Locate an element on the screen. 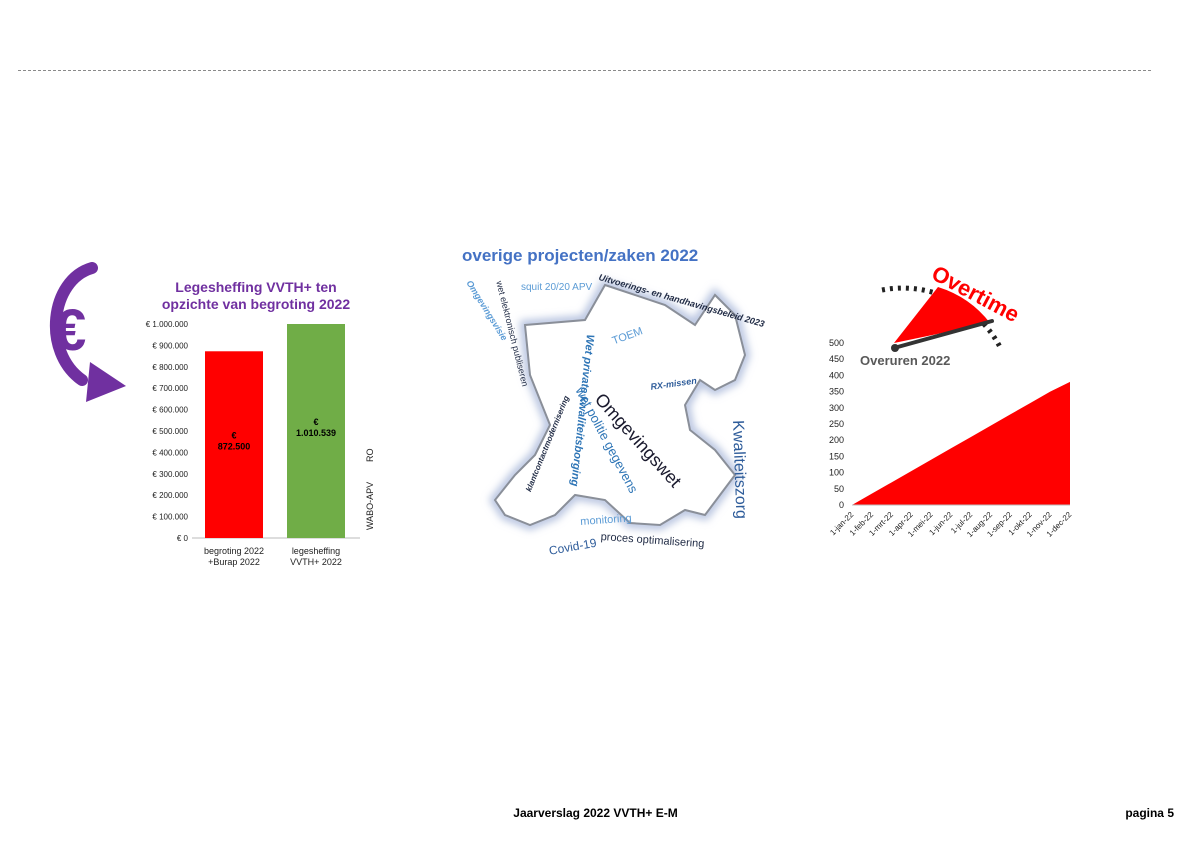 This screenshot has height=842, width=1191. word-cloud-title: overige projecten/zaken 2022 is located at coordinates (580, 255).